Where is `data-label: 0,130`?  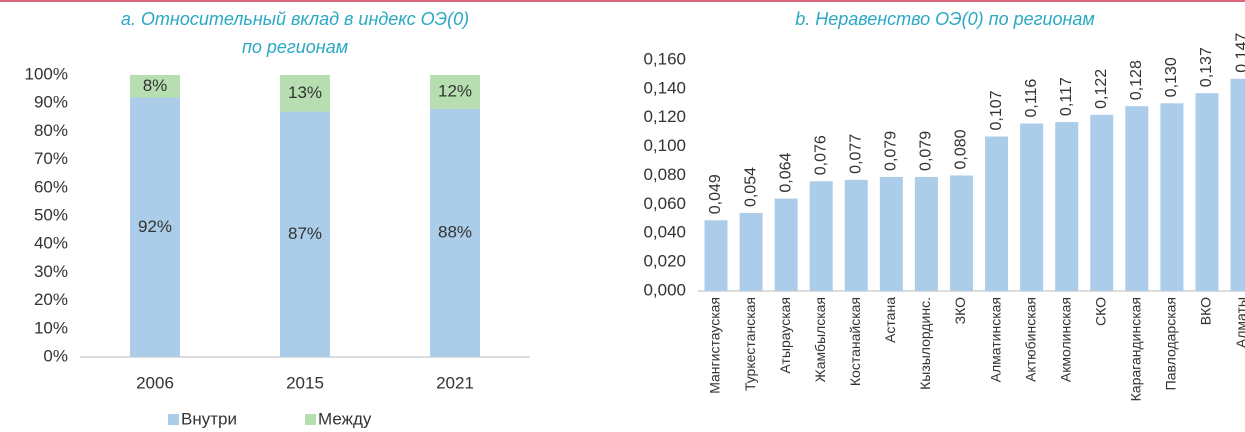
data-label: 0,130 is located at coordinates (1171, 77).